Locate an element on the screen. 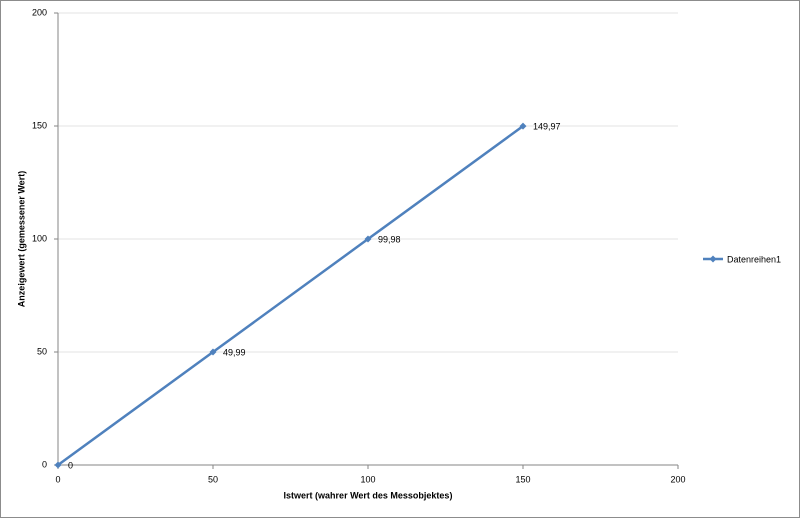 The width and height of the screenshot is (800, 518). data-label: 99,98 is located at coordinates (389, 239).